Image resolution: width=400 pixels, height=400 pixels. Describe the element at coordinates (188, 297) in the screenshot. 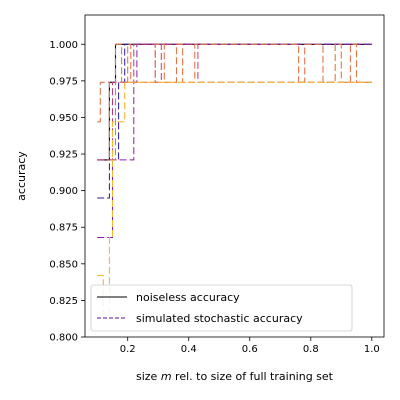

I see `legend-label-noiseless: noiseless accuracy` at that location.